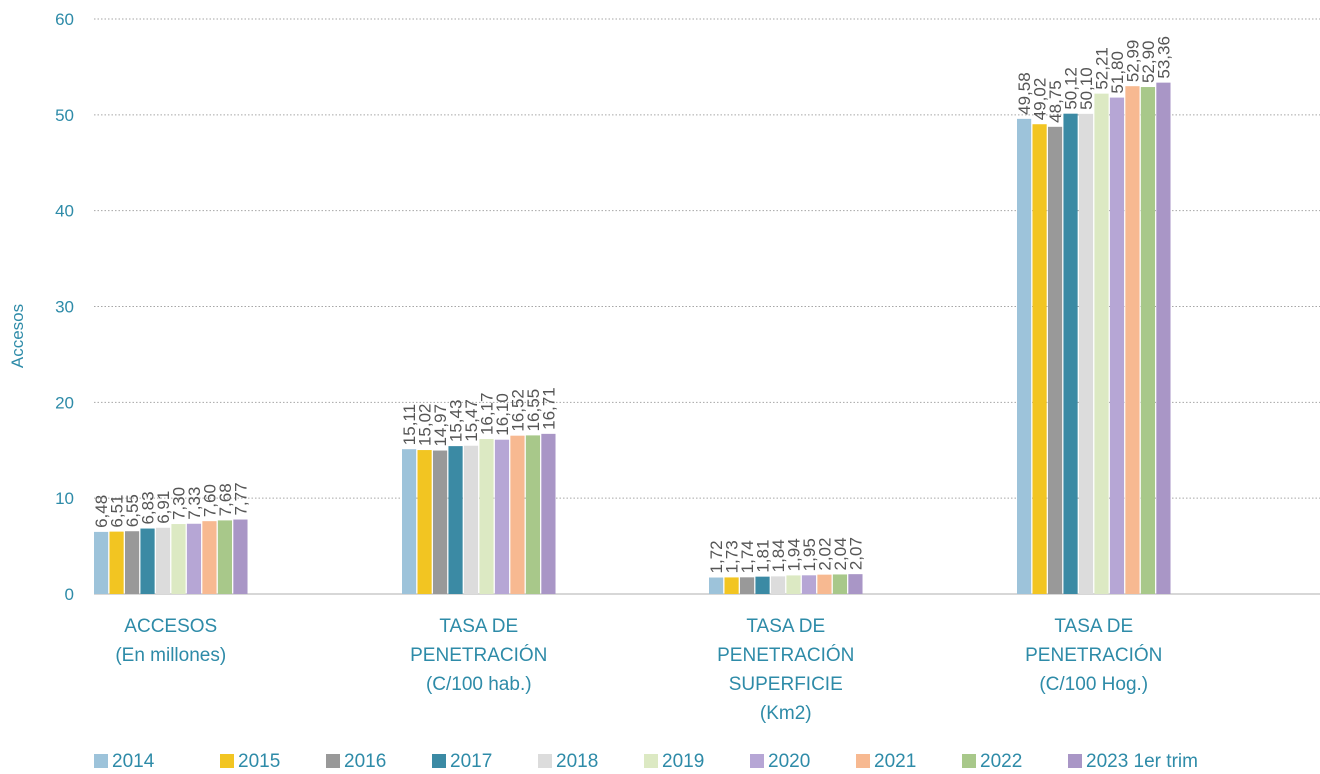 This screenshot has height=774, width=1320. What do you see at coordinates (763, 556) in the screenshot?
I see `data-label: 1,81` at bounding box center [763, 556].